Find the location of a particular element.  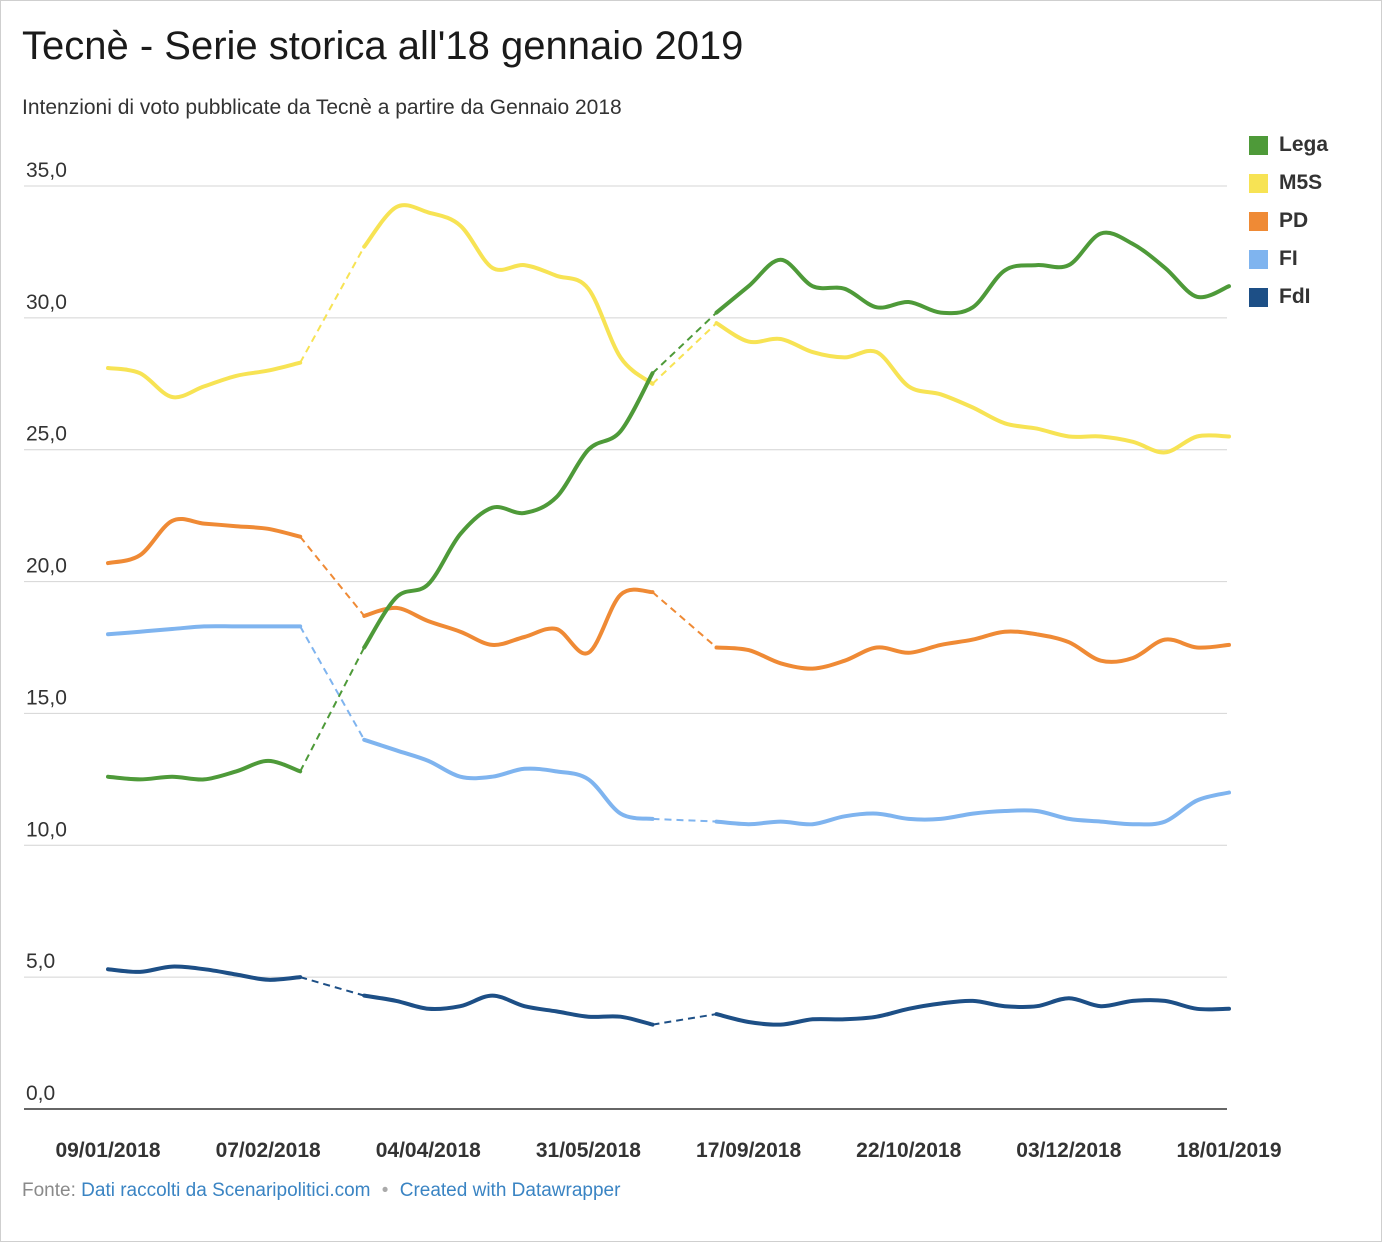

x-tick-label: 07/02/2018 is located at coordinates (268, 1150).